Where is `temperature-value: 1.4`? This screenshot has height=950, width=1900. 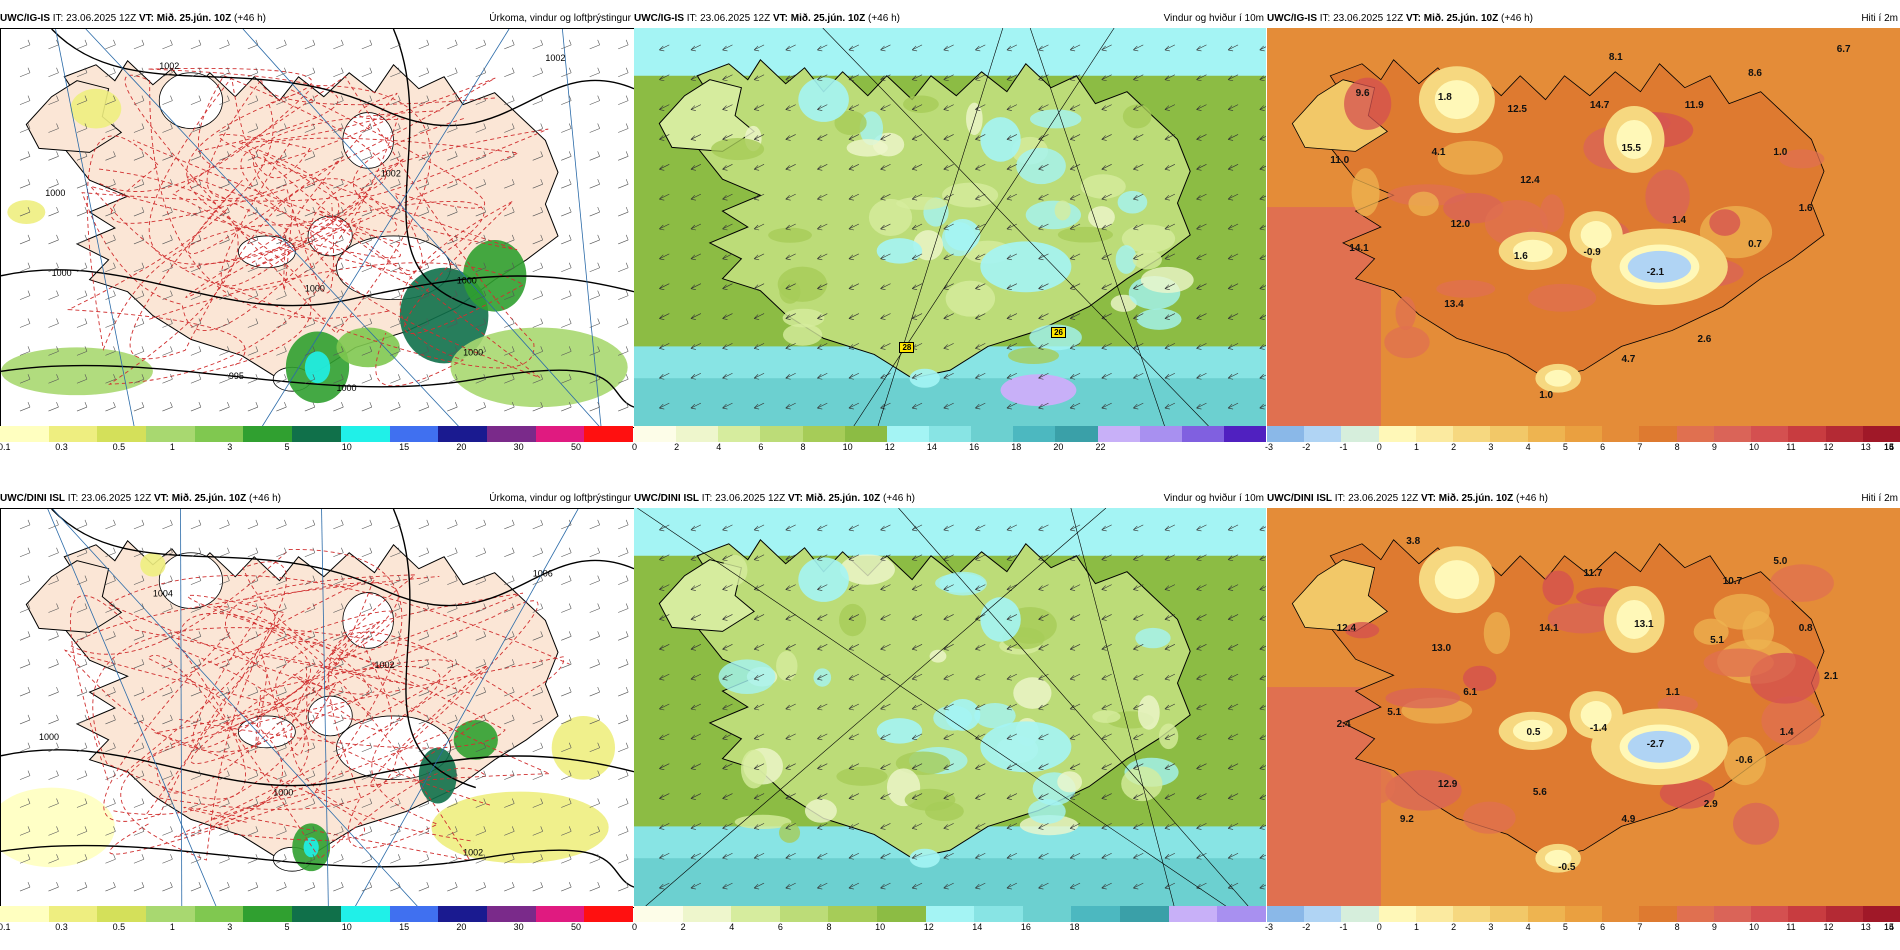 temperature-value: 1.4 is located at coordinates (1786, 732).